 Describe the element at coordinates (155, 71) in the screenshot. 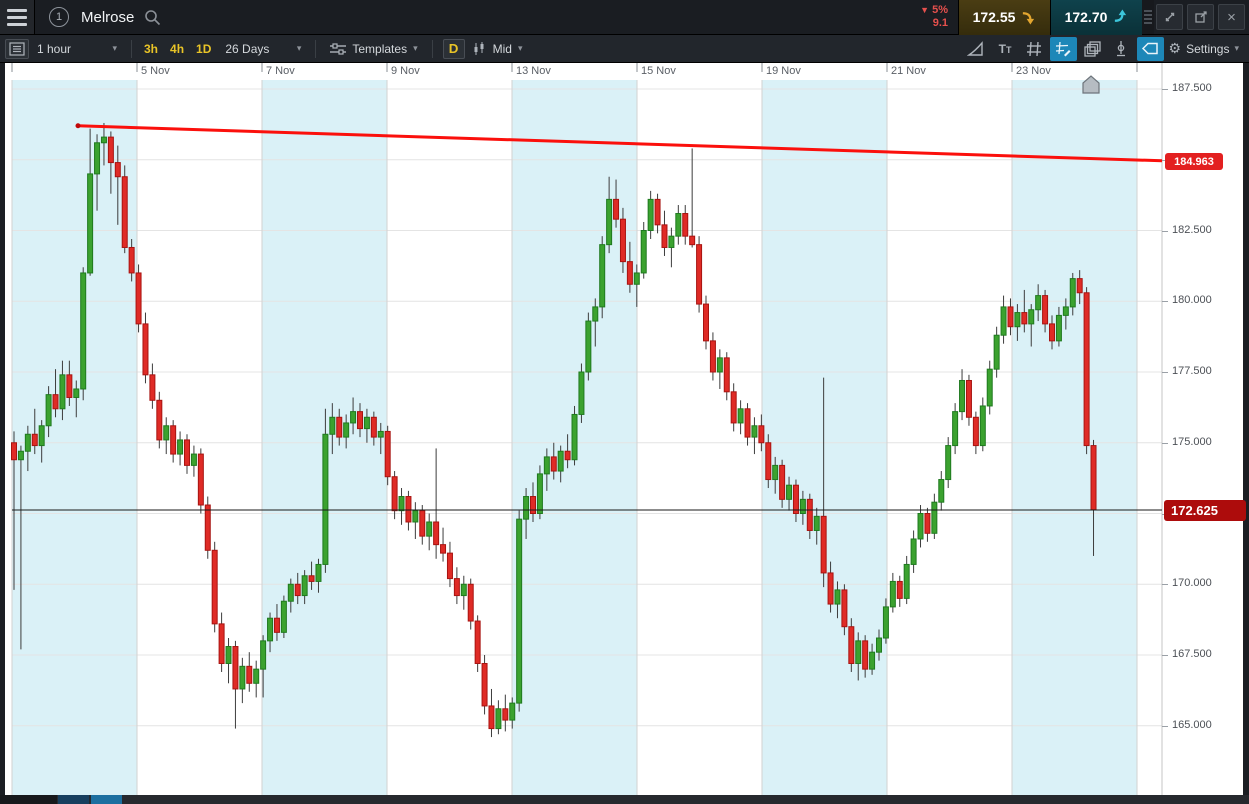

I see `x-axis-label: 5 Nov` at that location.